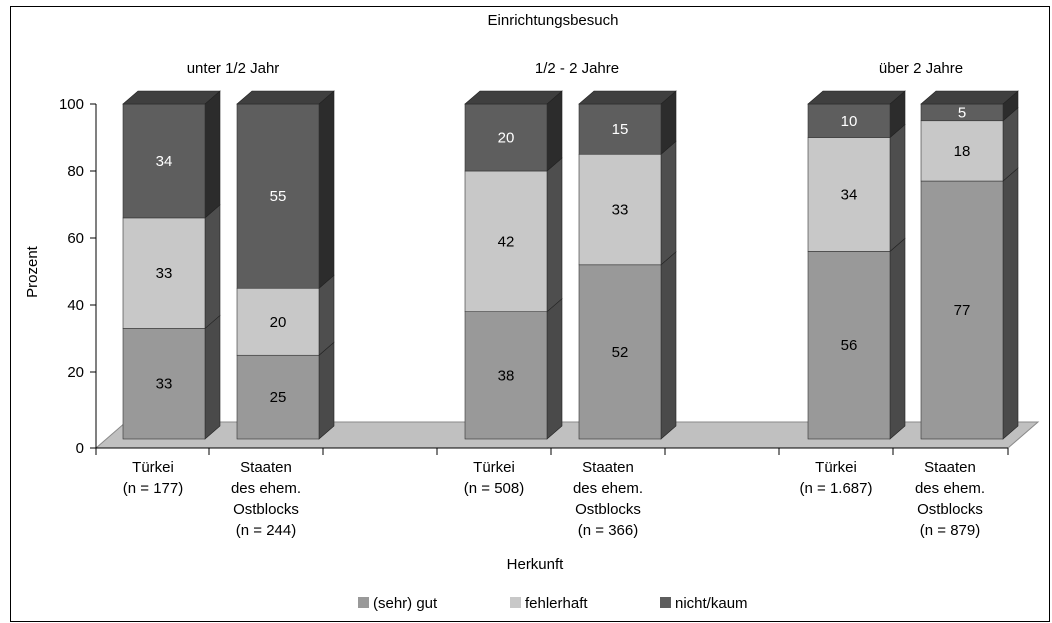 The image size is (1052, 623). I want to click on x-tick-label: (n = 879), so click(950, 530).